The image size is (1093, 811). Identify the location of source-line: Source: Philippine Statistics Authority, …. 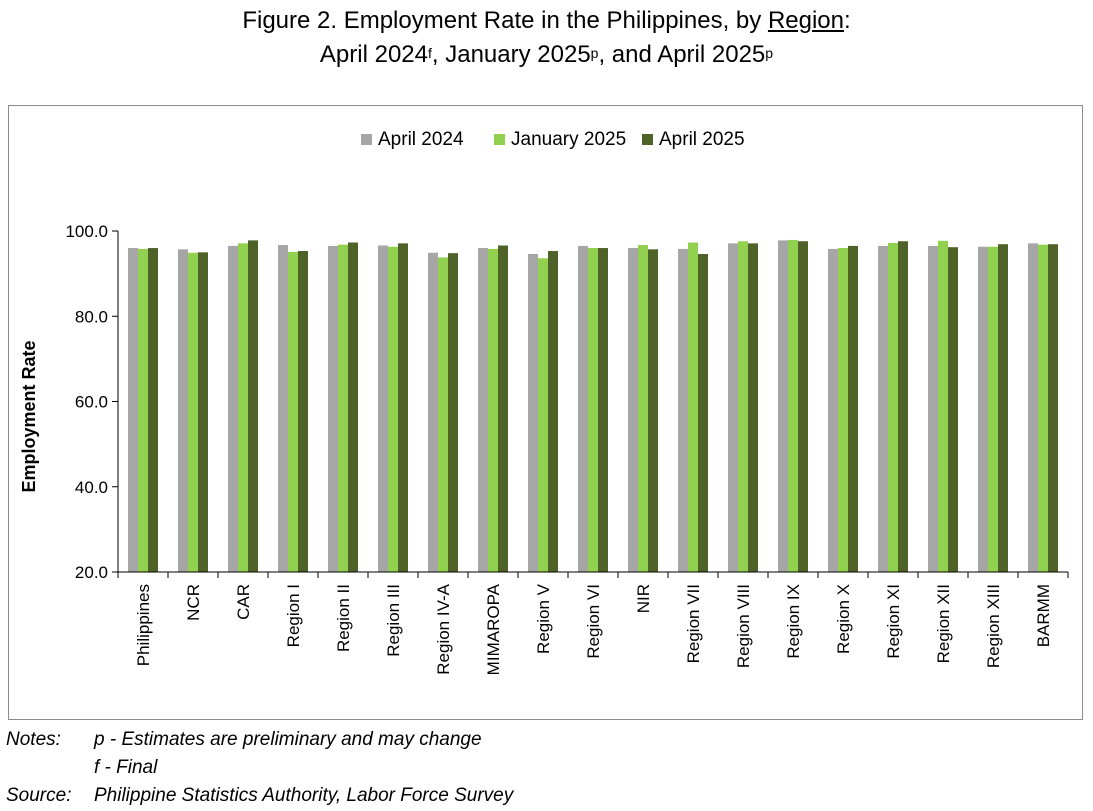
(259, 796).